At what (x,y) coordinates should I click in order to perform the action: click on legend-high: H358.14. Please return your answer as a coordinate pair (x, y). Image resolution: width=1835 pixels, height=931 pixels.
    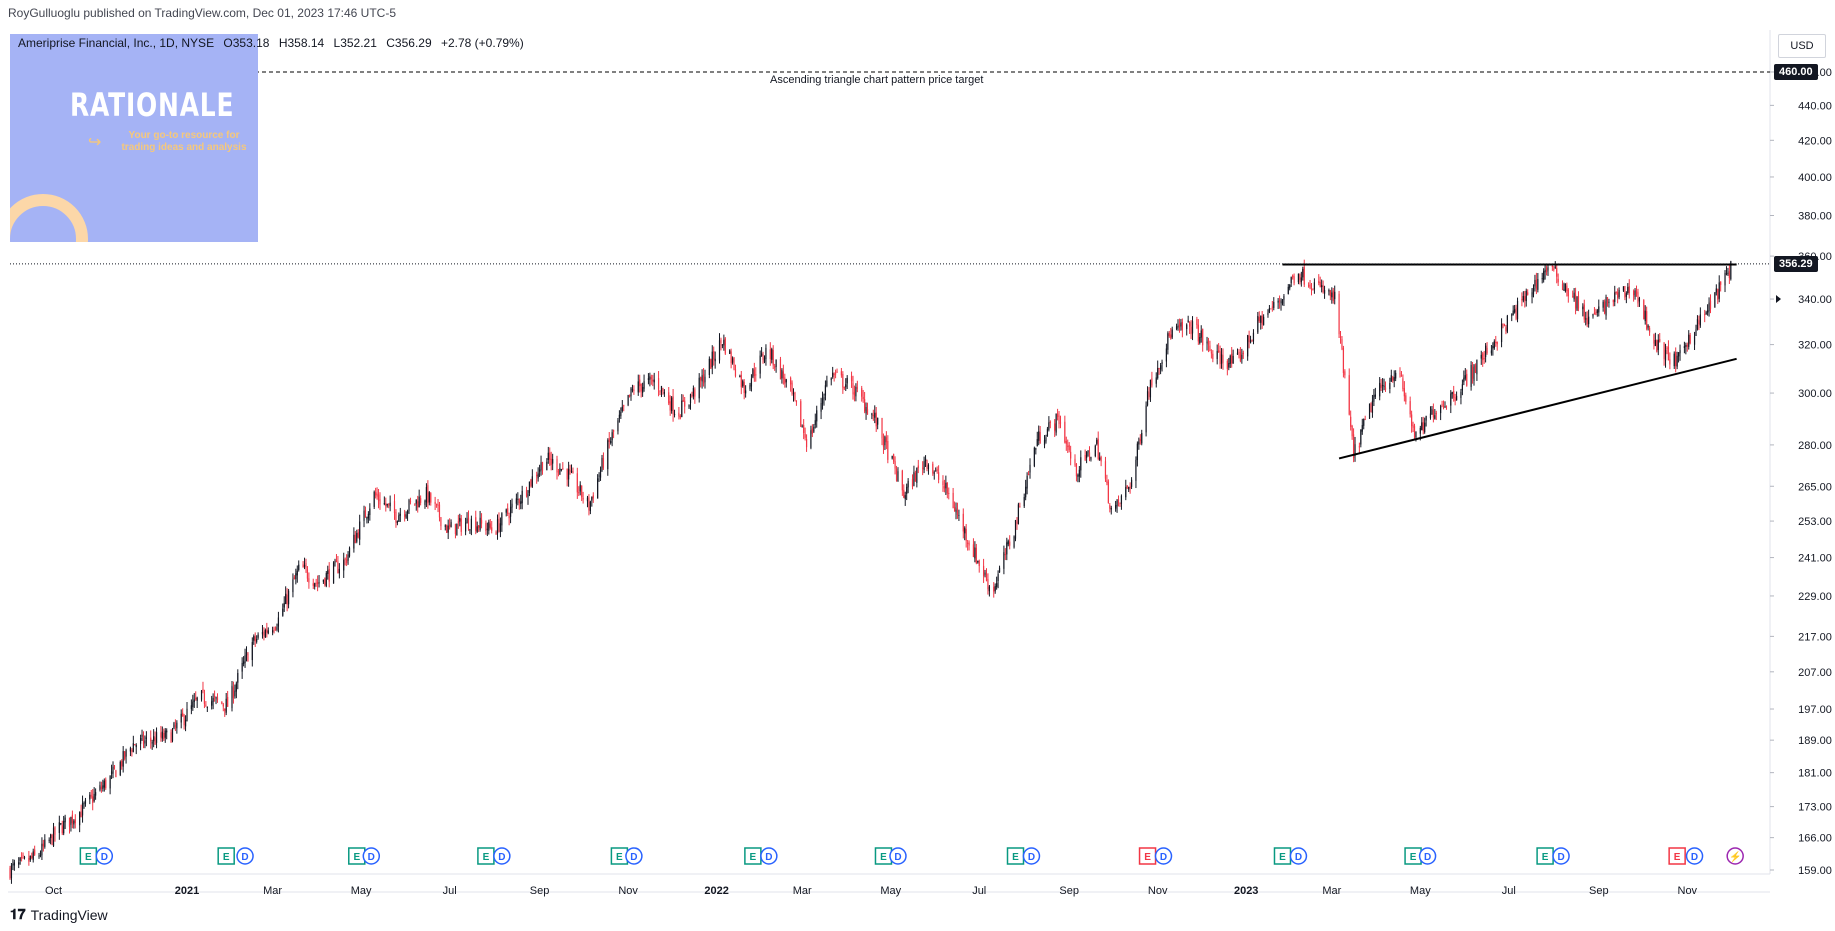
    Looking at the image, I should click on (301, 43).